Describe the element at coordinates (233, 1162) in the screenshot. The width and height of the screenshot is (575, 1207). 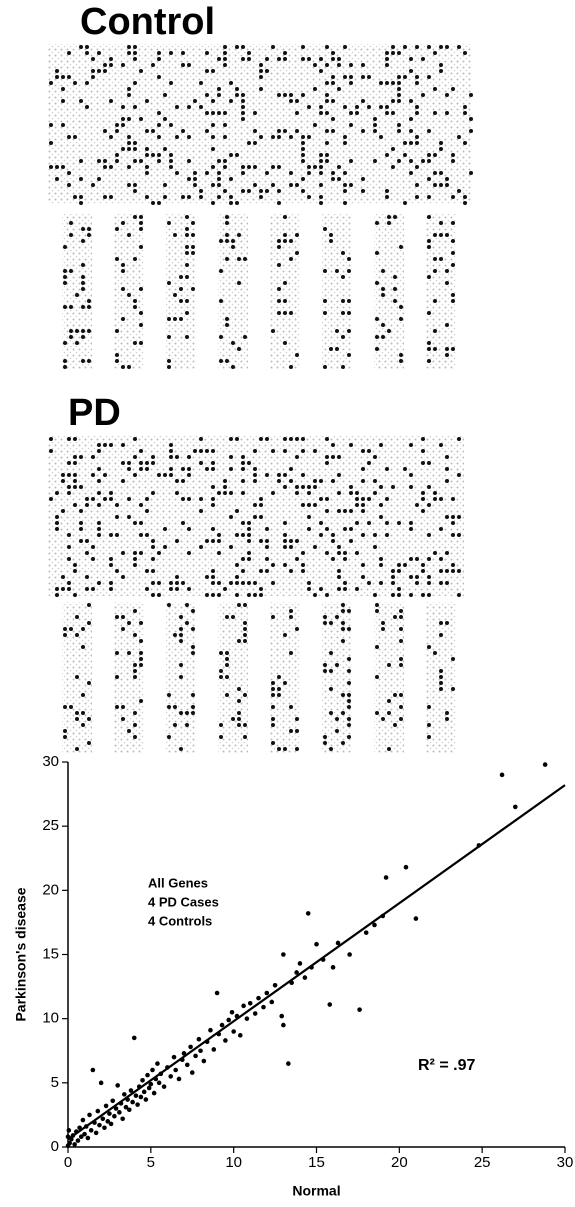
I see `x-tick-label: 10` at that location.